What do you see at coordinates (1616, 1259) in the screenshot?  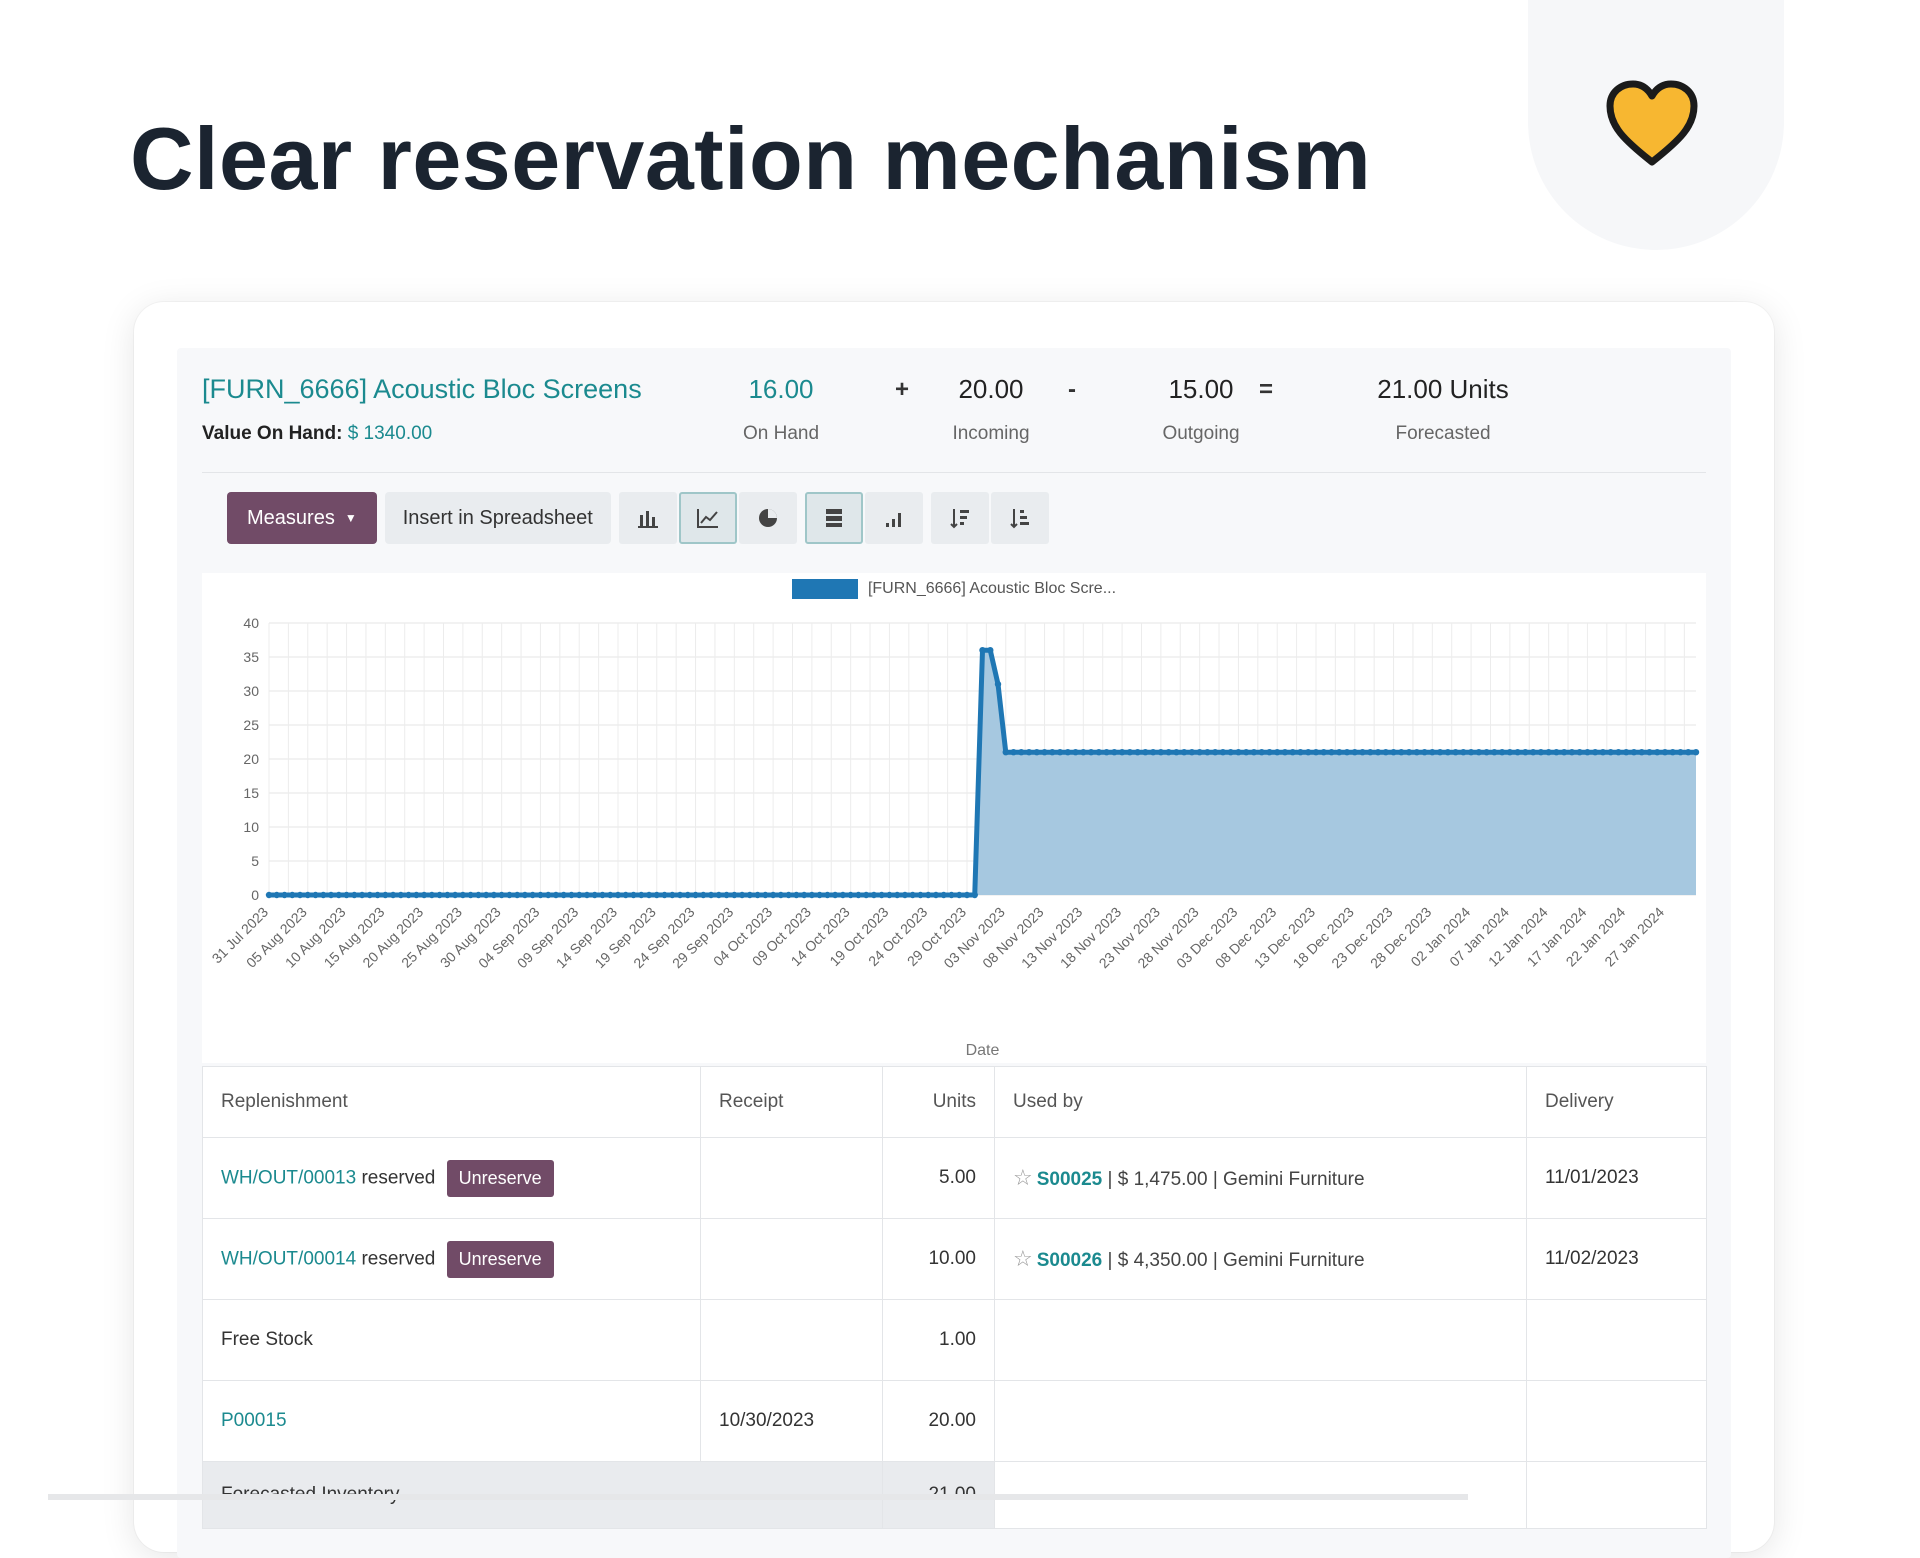 I see `delivery-cell: 11/02/2023` at bounding box center [1616, 1259].